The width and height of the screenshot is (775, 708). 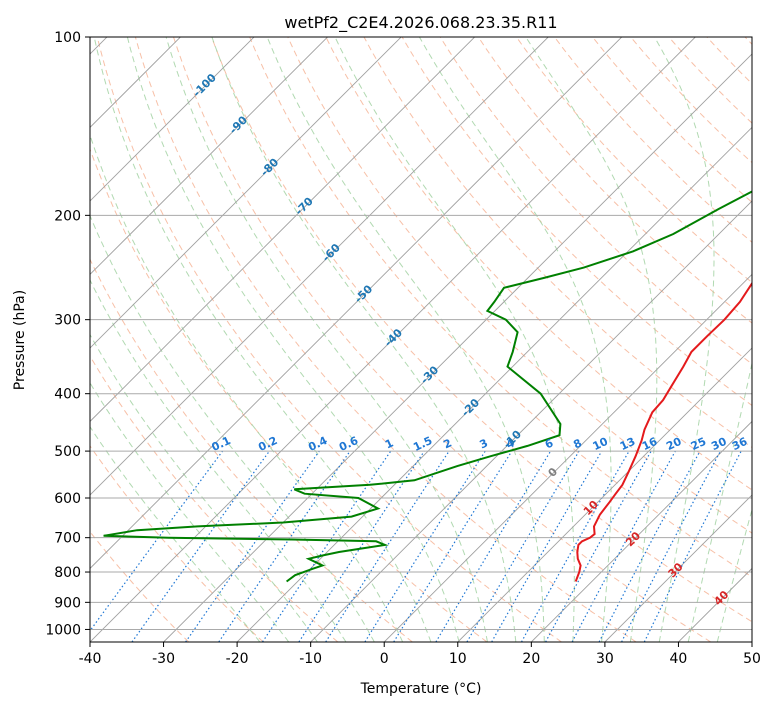 What do you see at coordinates (553, 472) in the screenshot?
I see `isotherm-label: 0` at bounding box center [553, 472].